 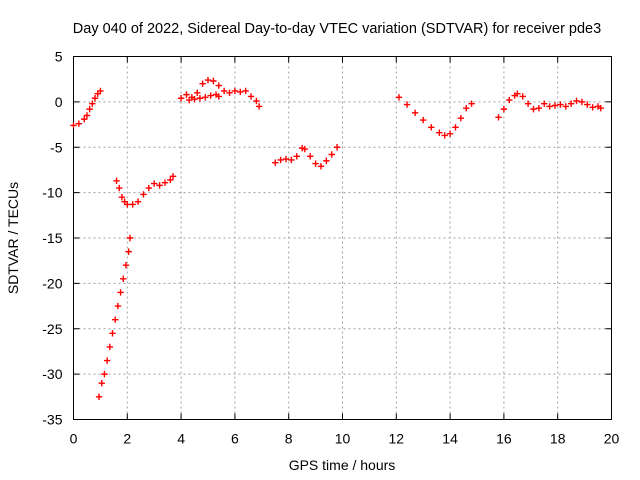 I want to click on x-tick-label: 8, so click(x=289, y=439).